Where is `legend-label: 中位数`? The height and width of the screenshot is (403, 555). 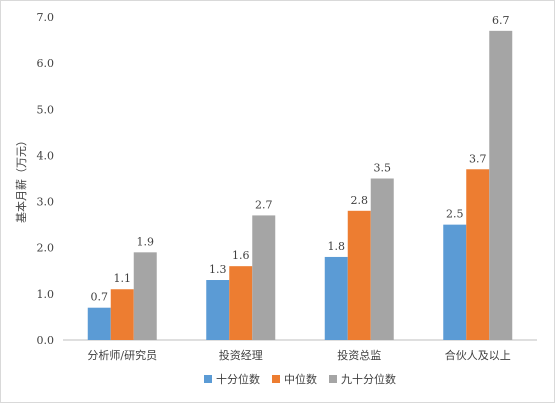
legend-label: 中位数 is located at coordinates (300, 379).